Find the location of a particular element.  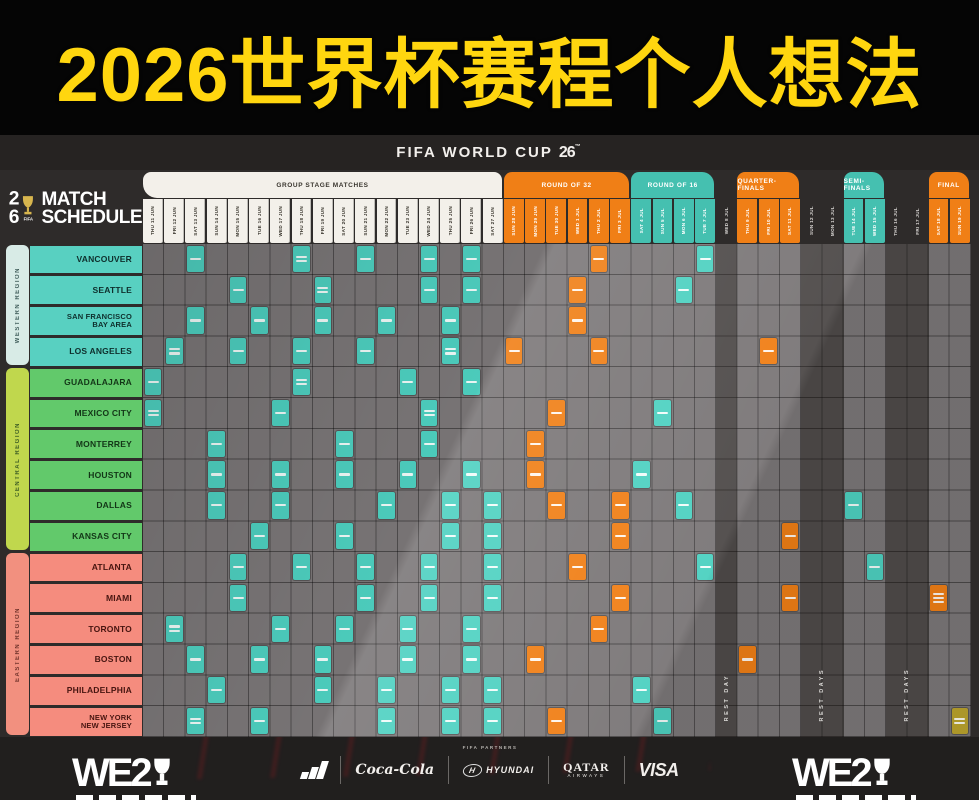

city-label: LOS ANGELES is located at coordinates (86, 351).